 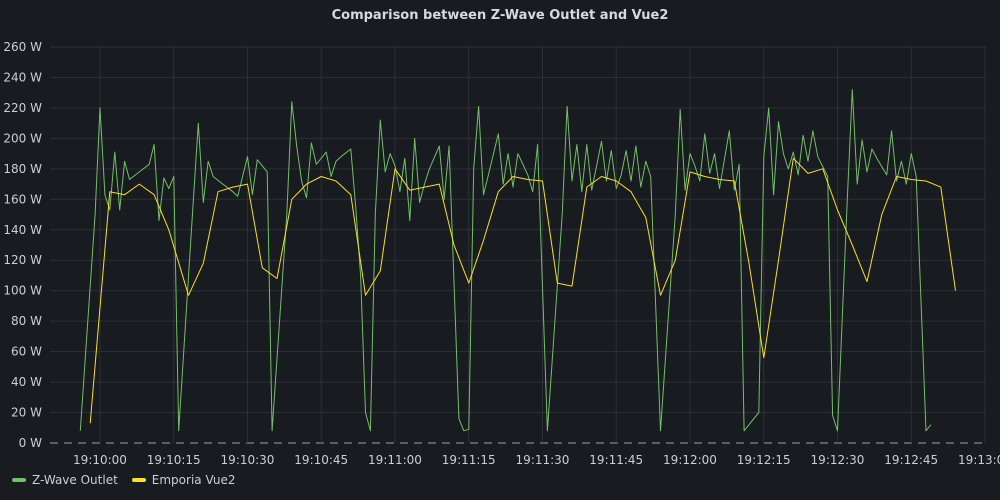 What do you see at coordinates (30, 443) in the screenshot?
I see `y-tick-label: 0 W` at bounding box center [30, 443].